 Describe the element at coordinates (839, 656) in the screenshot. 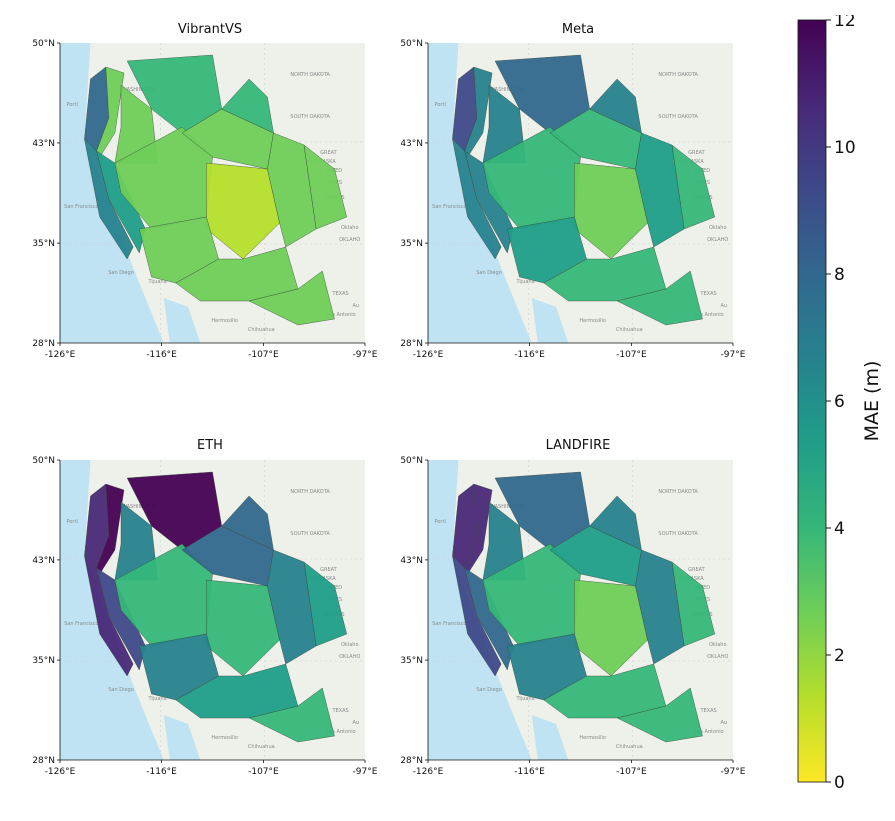

I see `colorbar-tick-label: 2` at that location.